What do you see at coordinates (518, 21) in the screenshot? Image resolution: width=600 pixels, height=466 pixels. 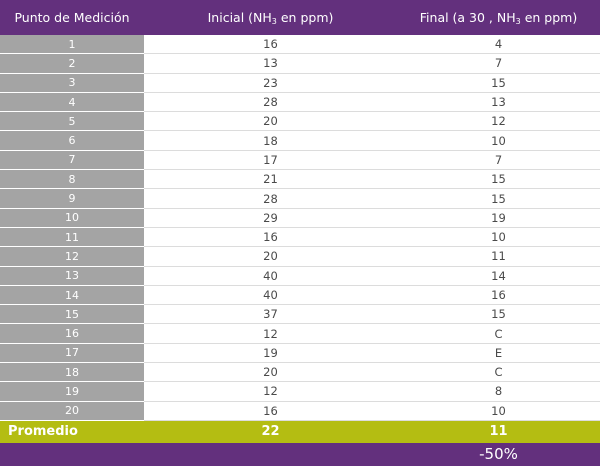 I see `header-final-sub: 3` at bounding box center [518, 21].